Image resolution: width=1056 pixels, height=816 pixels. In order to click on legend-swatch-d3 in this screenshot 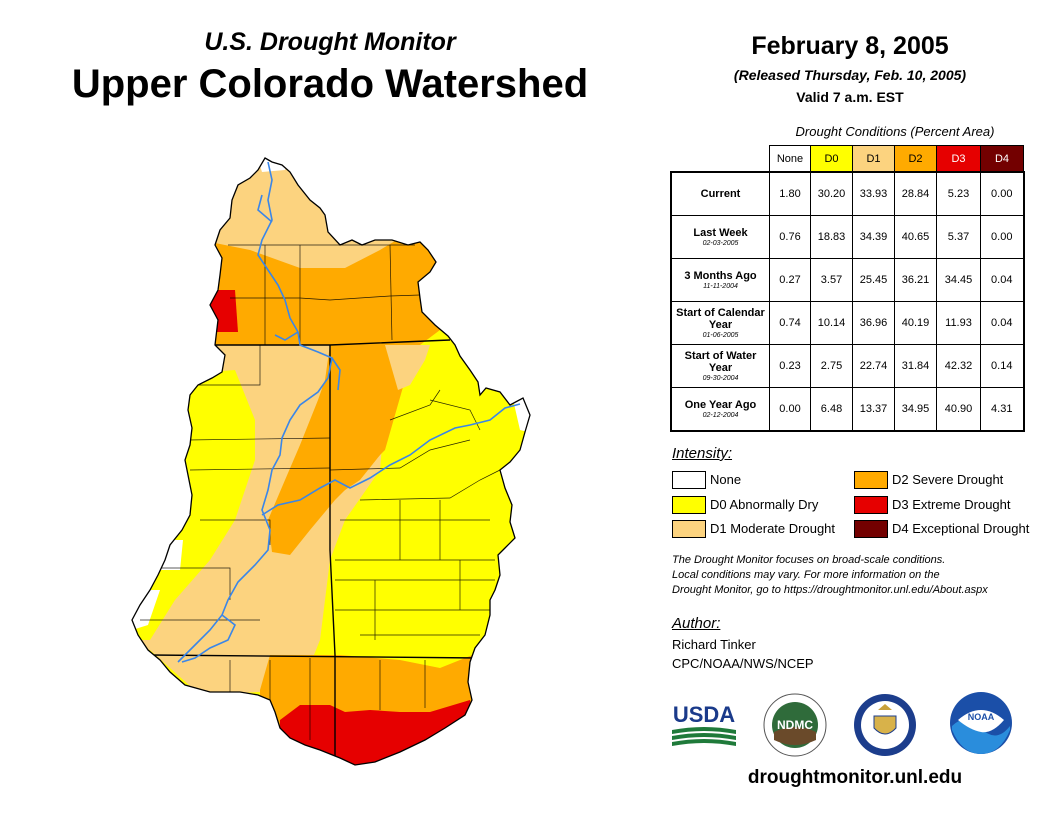, I will do `click(871, 505)`.